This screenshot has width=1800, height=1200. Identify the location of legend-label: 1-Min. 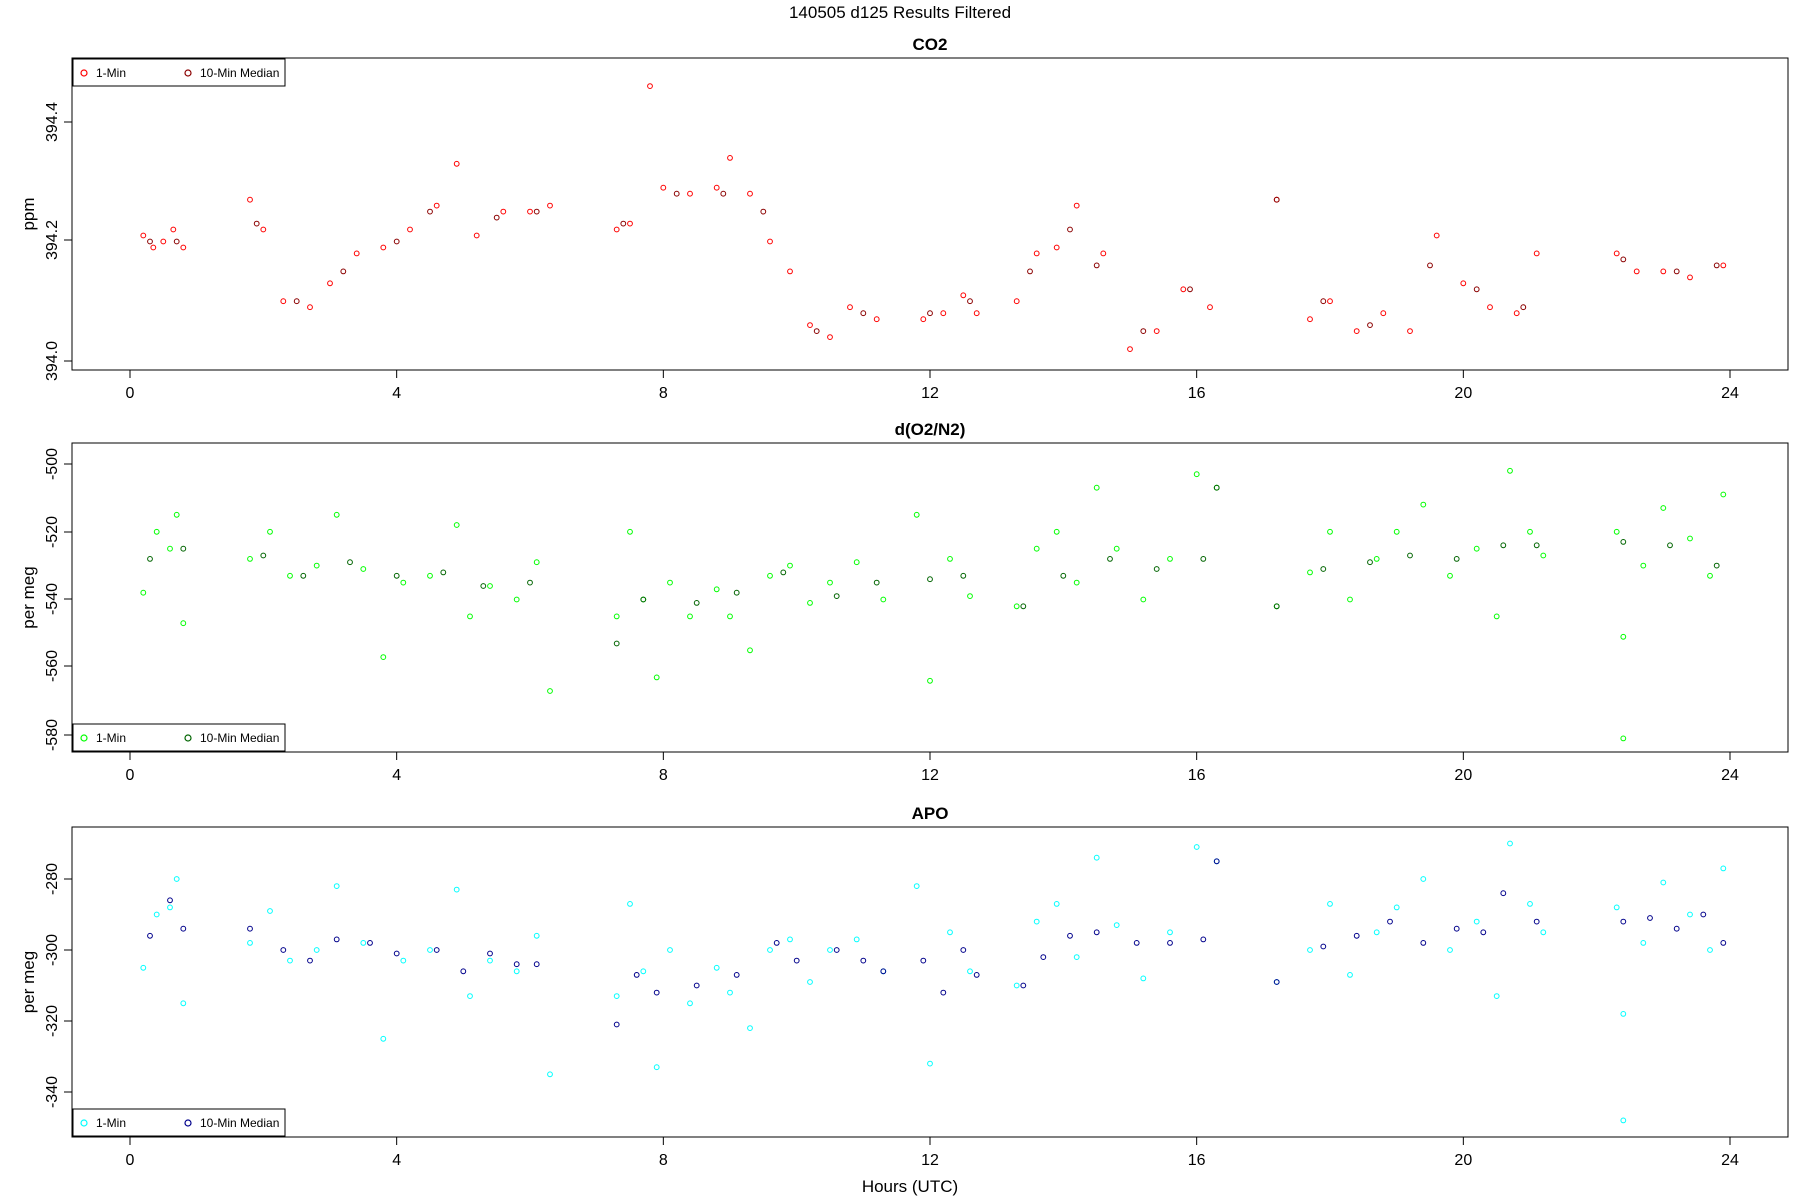
(111, 73).